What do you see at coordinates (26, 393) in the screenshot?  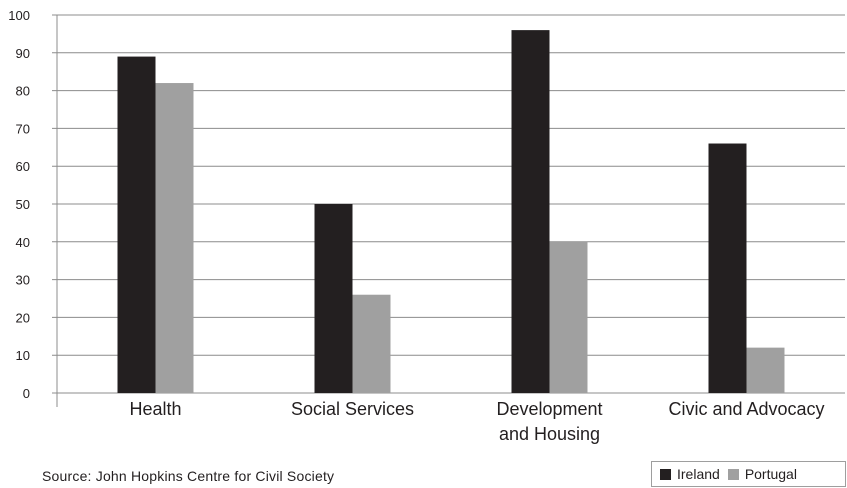 I see `y-tick-label: 0` at bounding box center [26, 393].